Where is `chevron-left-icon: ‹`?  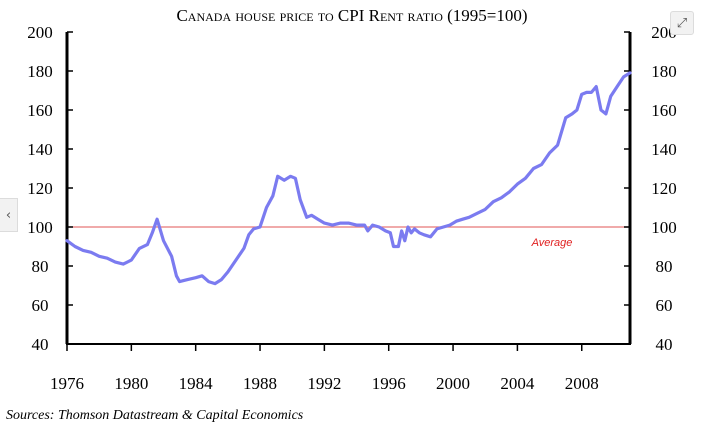
chevron-left-icon: ‹ is located at coordinates (8, 215).